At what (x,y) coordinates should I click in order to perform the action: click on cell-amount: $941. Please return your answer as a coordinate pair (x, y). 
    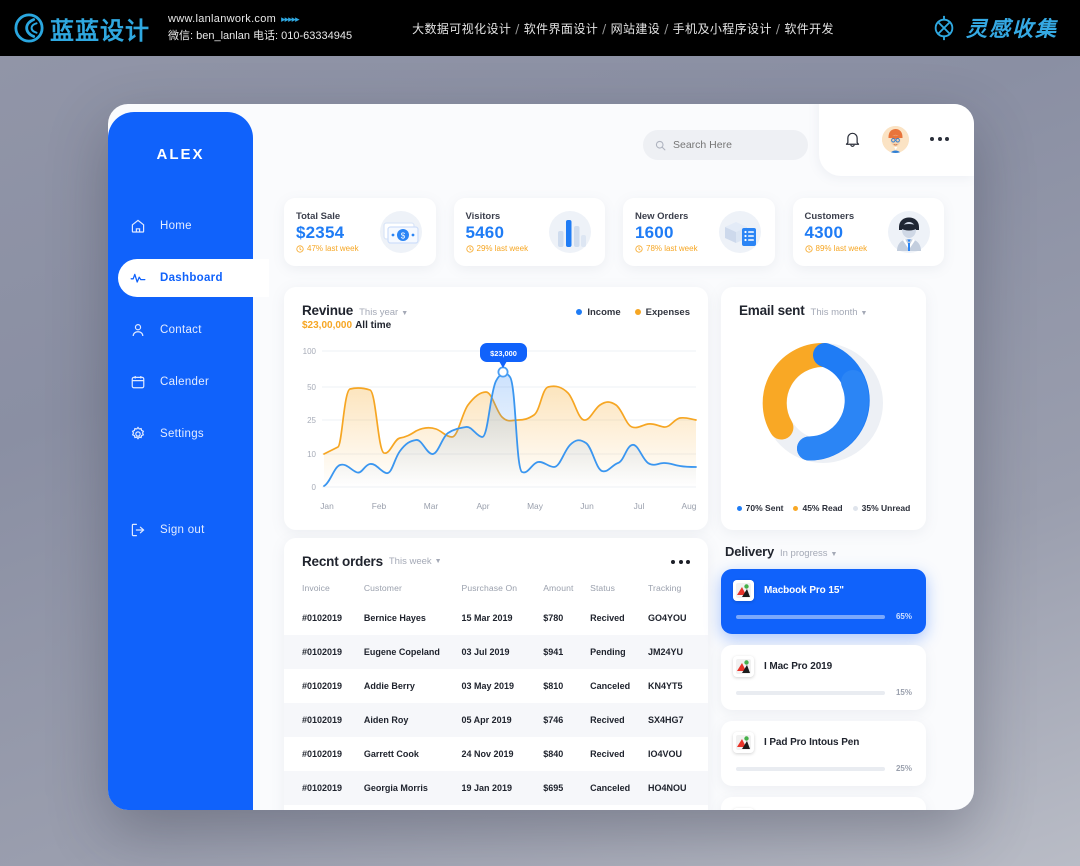
    Looking at the image, I should click on (567, 652).